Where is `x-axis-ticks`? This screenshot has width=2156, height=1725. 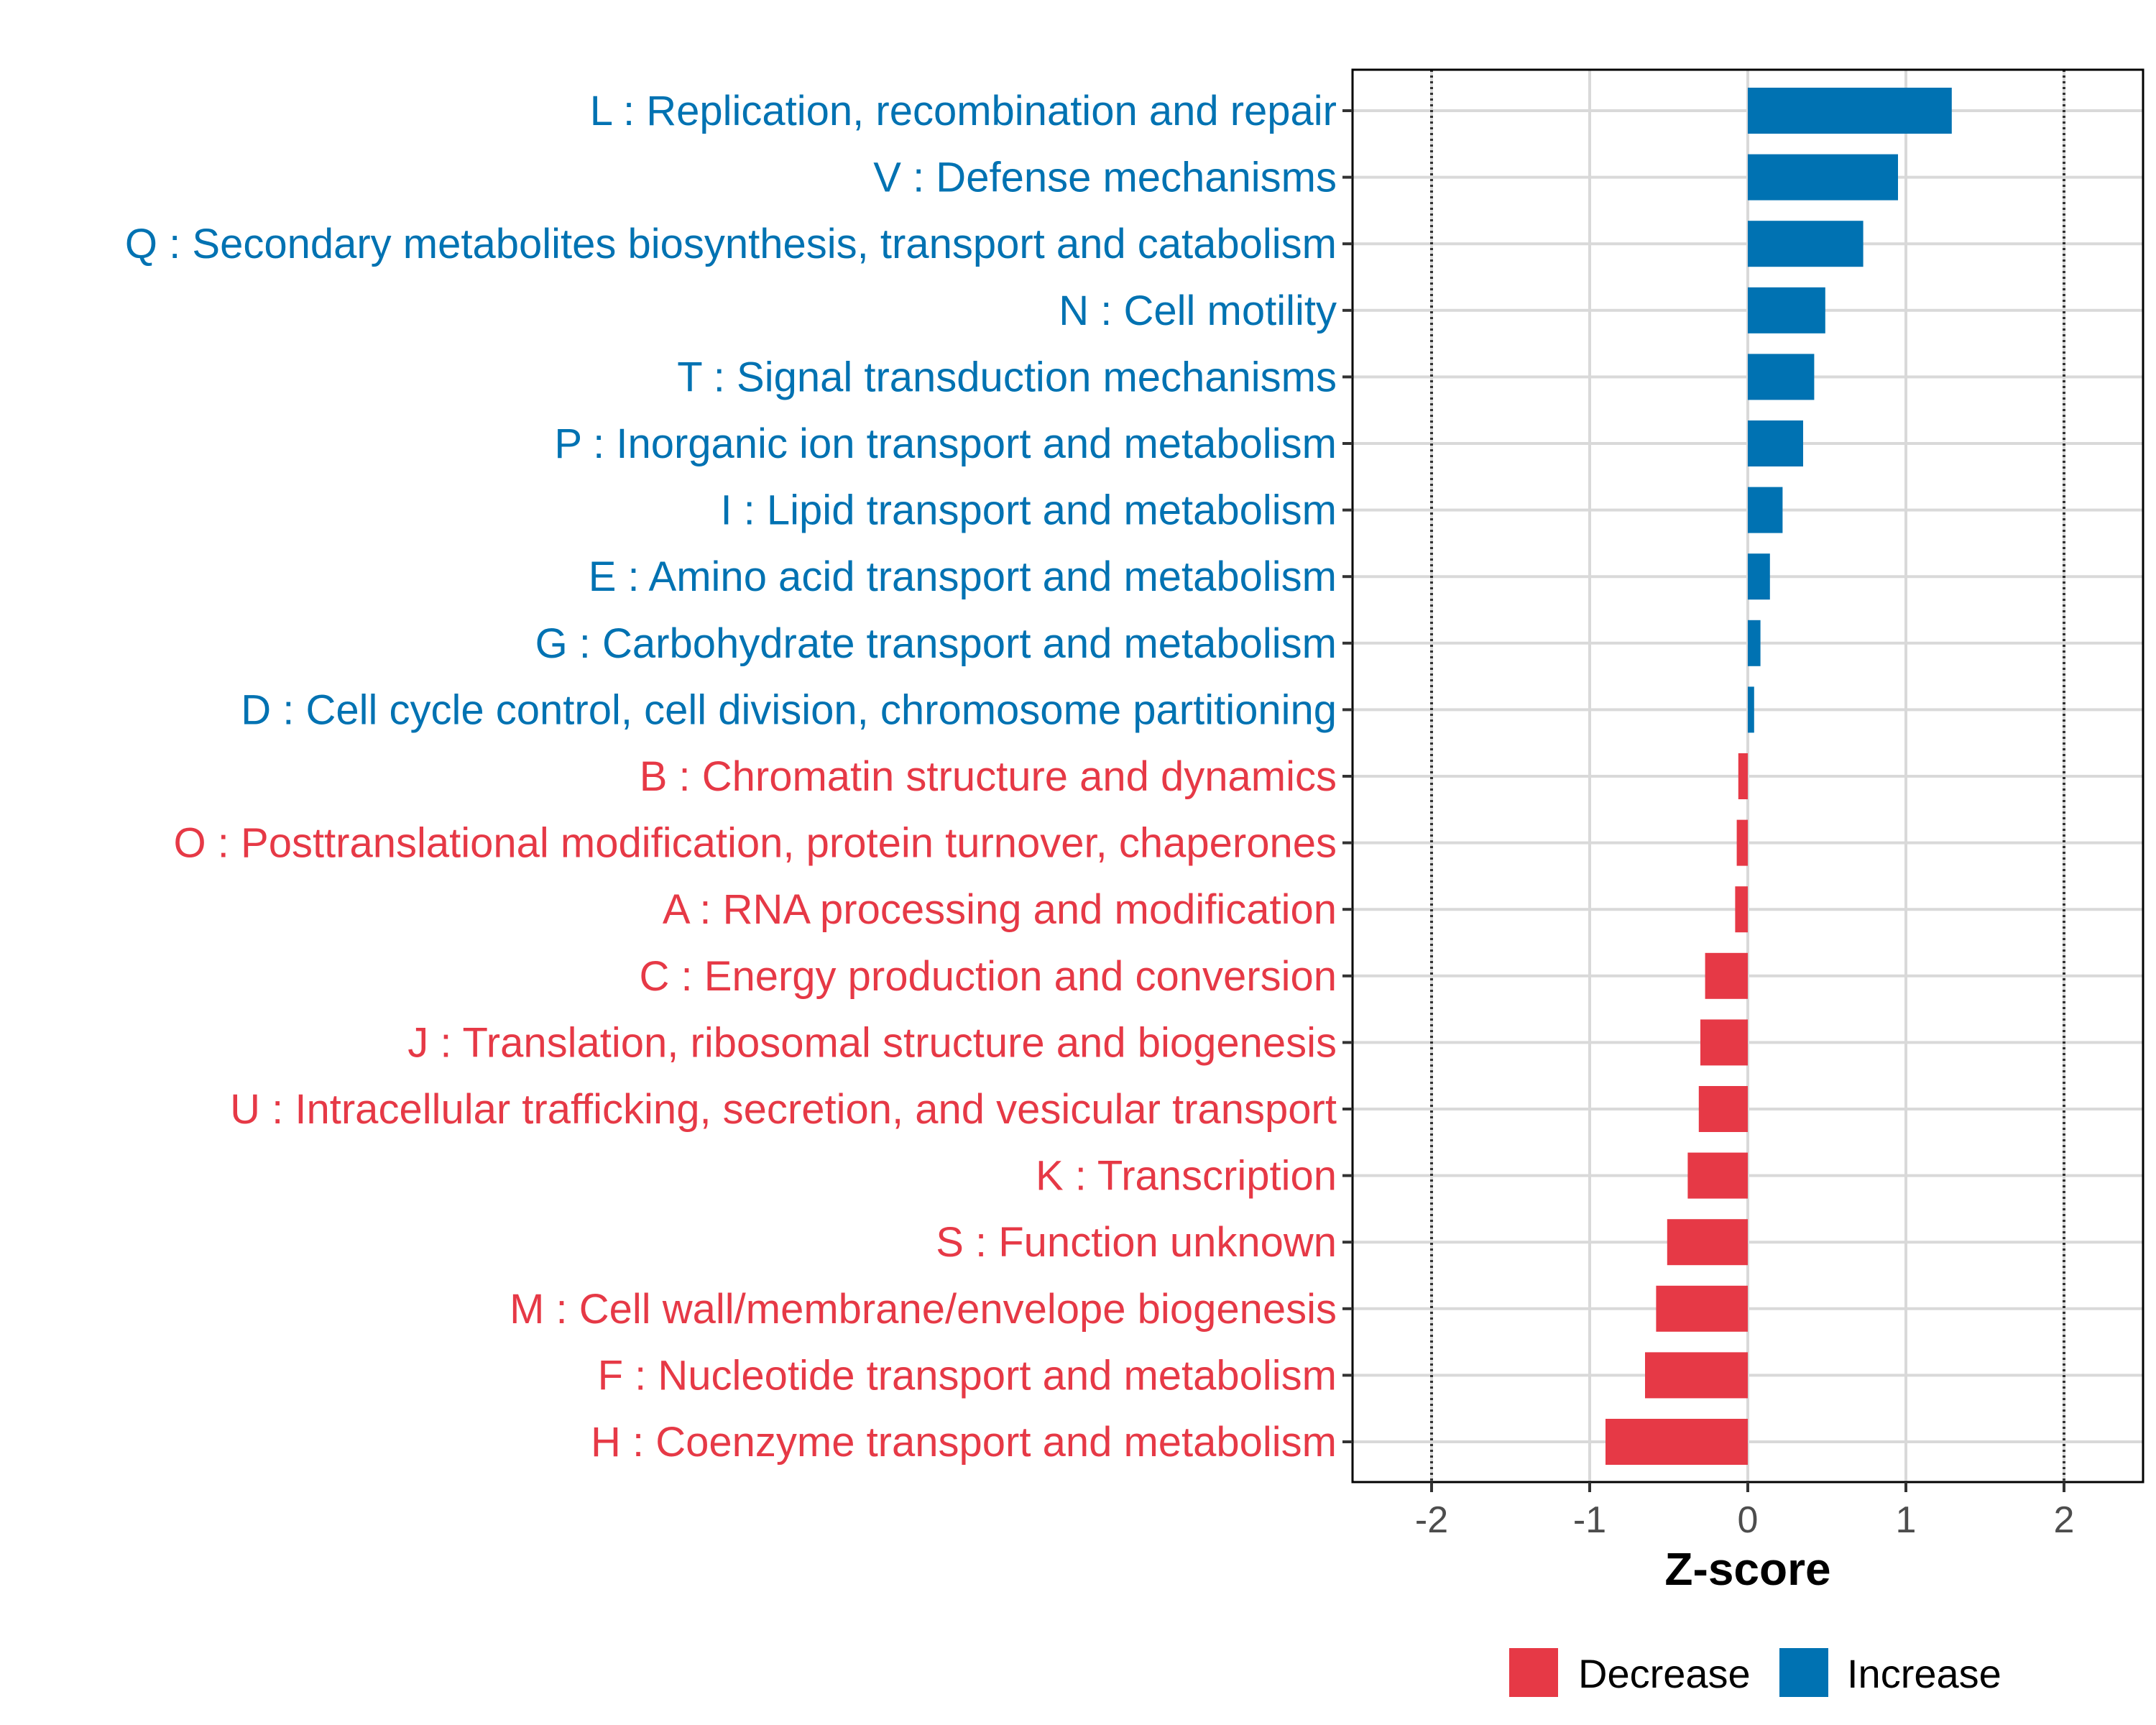 x-axis-ticks is located at coordinates (1747, 1487).